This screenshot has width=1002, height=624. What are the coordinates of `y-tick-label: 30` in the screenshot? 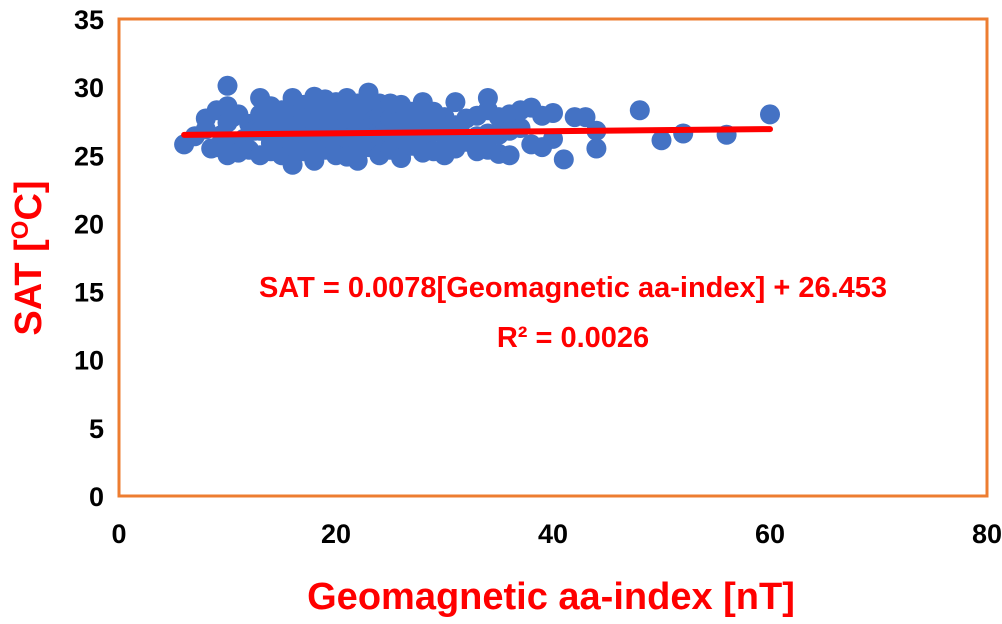 It's located at (89, 88).